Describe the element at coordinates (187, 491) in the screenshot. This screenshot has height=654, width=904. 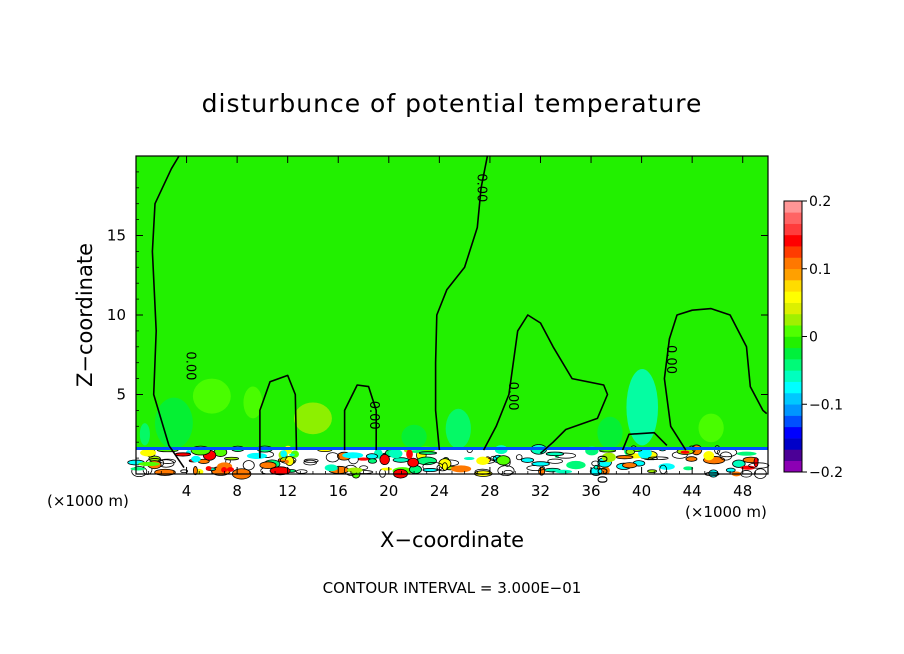
I see `x-tick-label: 4` at that location.